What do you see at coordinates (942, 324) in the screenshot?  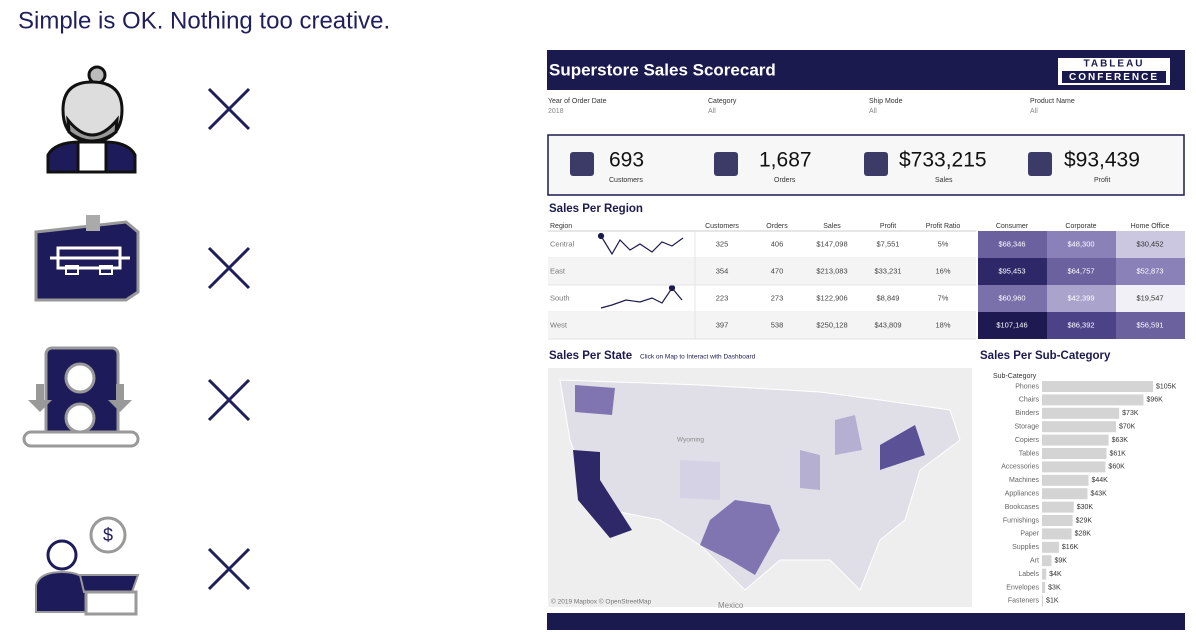 I see `cell-text: 18%` at bounding box center [942, 324].